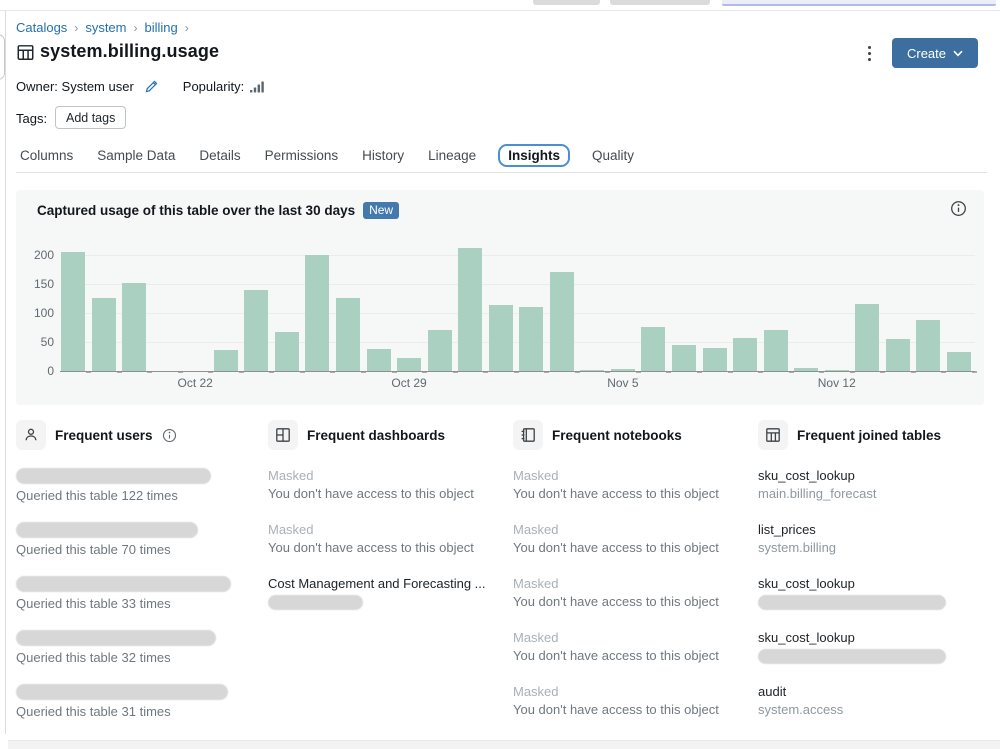 The height and width of the screenshot is (749, 1000). I want to click on add-tags-button: Add tags, so click(91, 117).